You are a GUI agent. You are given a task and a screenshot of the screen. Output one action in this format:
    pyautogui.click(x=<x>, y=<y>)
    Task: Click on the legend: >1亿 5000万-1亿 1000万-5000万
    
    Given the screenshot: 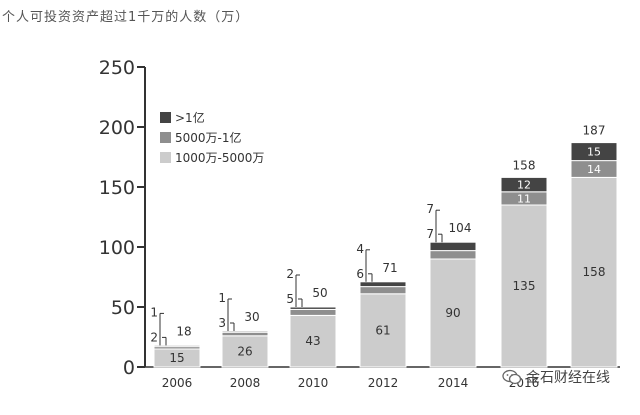 What is the action you would take?
    pyautogui.click(x=212, y=137)
    